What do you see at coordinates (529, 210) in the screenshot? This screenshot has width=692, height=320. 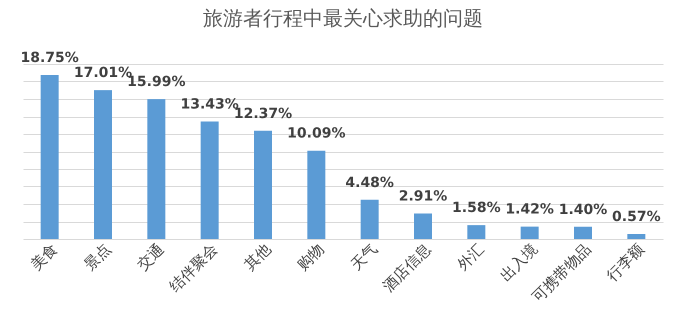 I see `data-label: 1.42%` at bounding box center [529, 210].